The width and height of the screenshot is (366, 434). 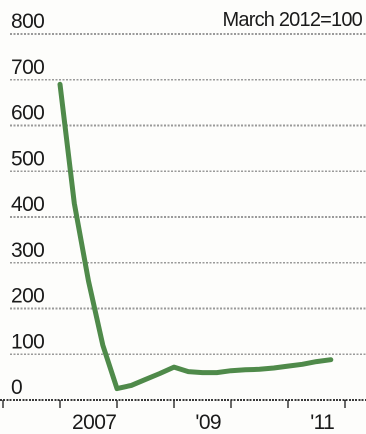 I want to click on y-tick-label-300: 300, so click(x=27, y=250).